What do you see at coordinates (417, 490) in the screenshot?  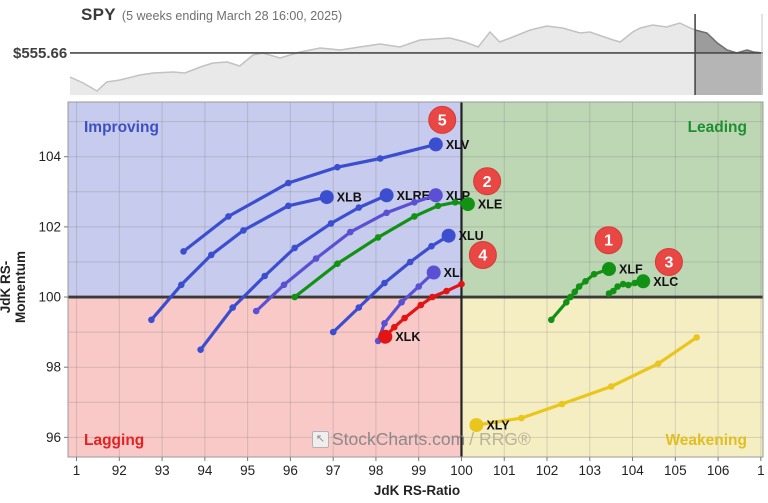 I see `x-axis-title: JdK RS-Ratio` at bounding box center [417, 490].